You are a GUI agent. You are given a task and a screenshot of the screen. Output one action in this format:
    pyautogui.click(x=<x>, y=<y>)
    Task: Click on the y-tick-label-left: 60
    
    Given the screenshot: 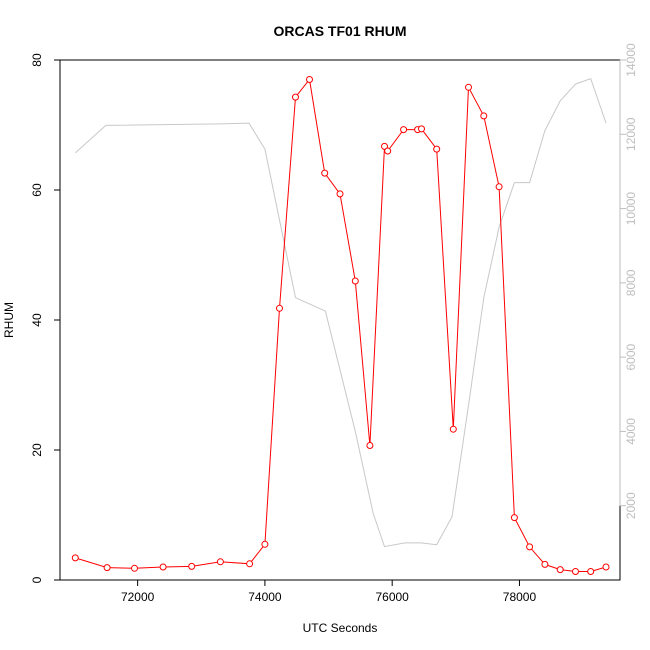 What is the action you would take?
    pyautogui.click(x=37, y=190)
    